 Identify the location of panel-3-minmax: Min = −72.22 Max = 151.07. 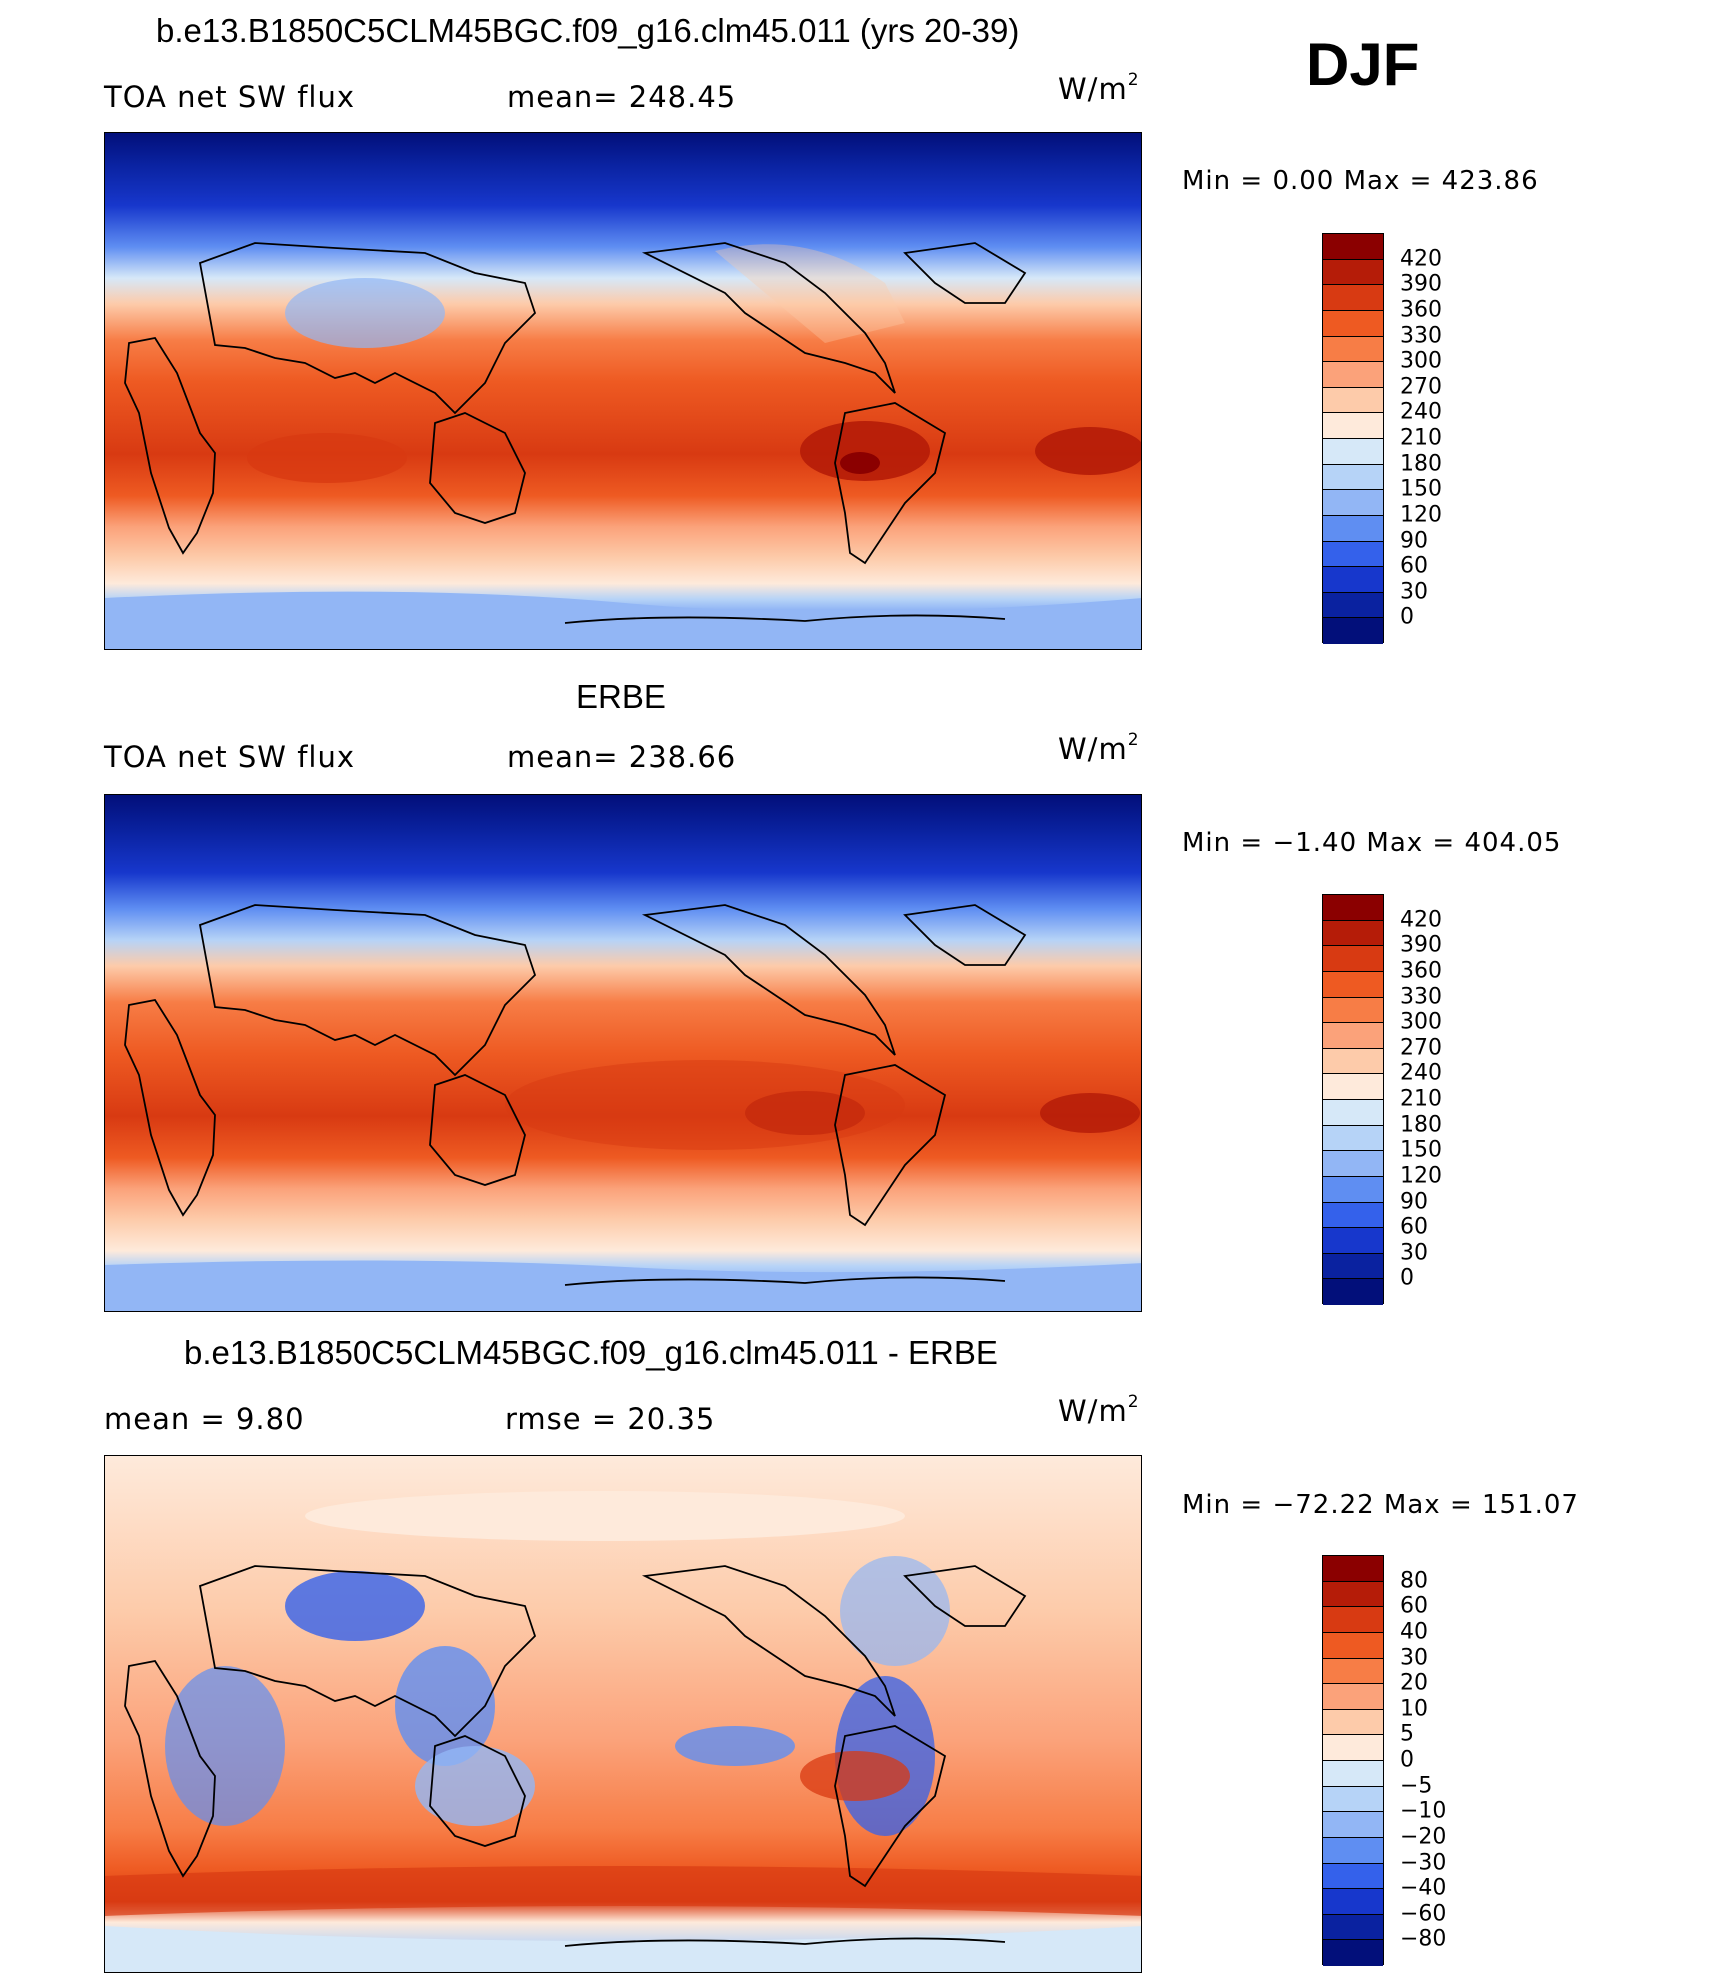
(1380, 1505).